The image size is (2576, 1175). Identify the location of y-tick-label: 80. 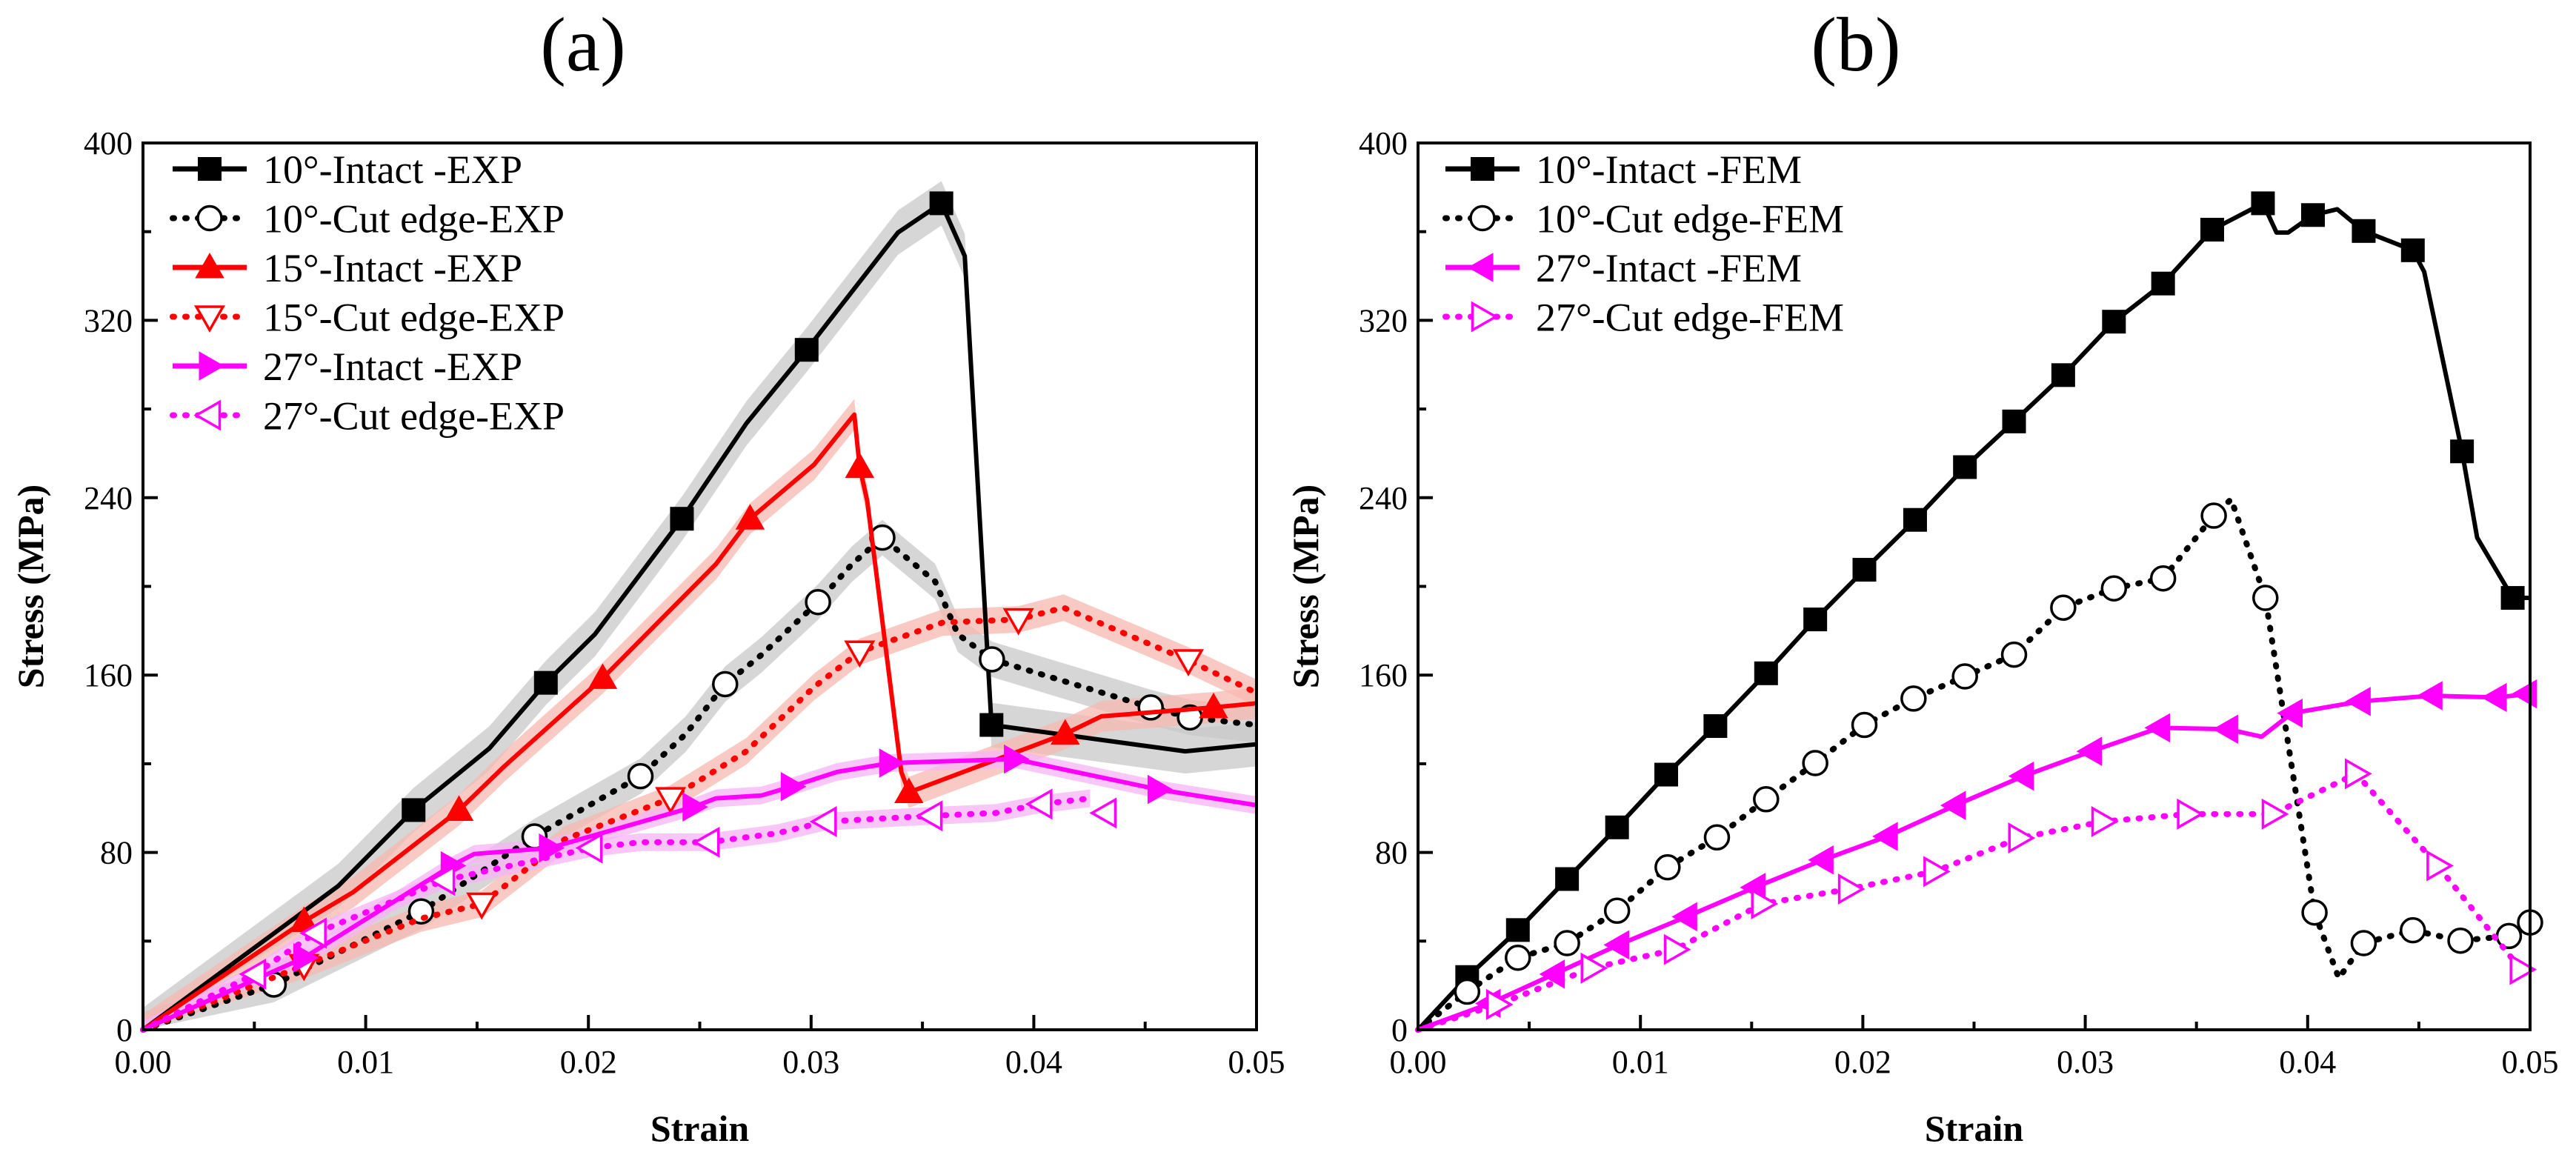
(1391, 853).